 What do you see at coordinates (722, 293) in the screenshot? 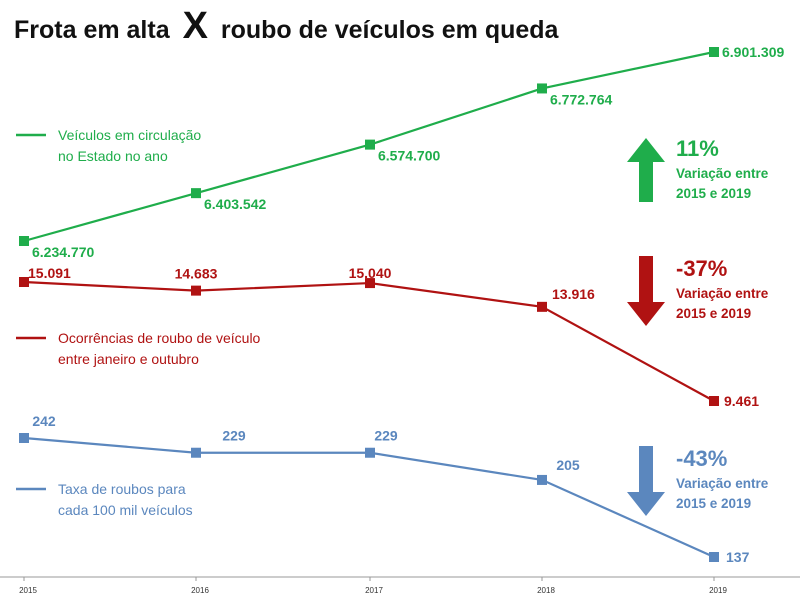
I see `annotation-line1-roubos: Variação entre` at bounding box center [722, 293].